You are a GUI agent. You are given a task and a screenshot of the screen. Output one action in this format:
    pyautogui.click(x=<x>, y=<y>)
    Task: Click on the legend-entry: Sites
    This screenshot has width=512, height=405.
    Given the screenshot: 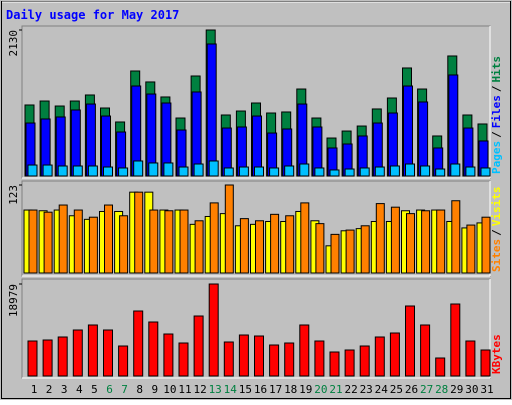 What is the action you would take?
    pyautogui.click(x=496, y=255)
    